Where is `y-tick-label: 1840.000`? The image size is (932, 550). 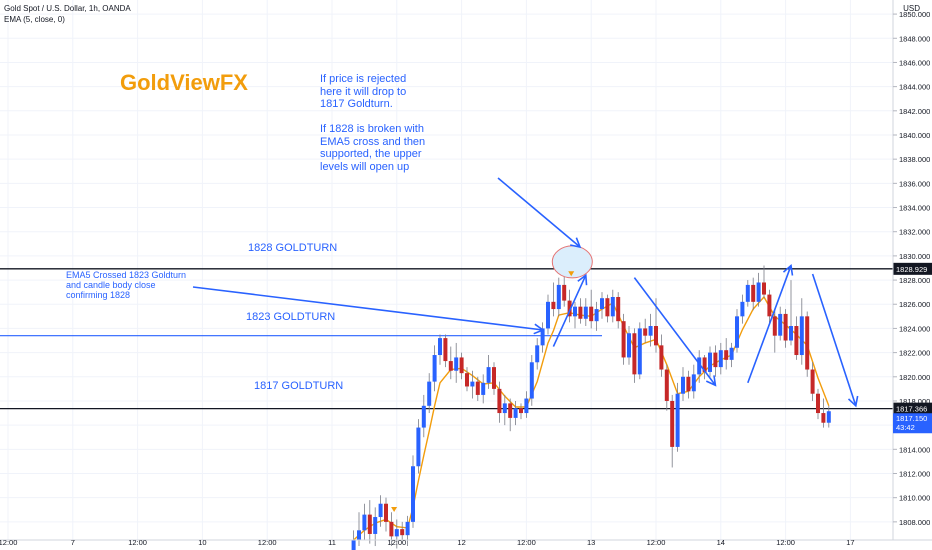 y-tick-label: 1840.000 is located at coordinates (914, 135).